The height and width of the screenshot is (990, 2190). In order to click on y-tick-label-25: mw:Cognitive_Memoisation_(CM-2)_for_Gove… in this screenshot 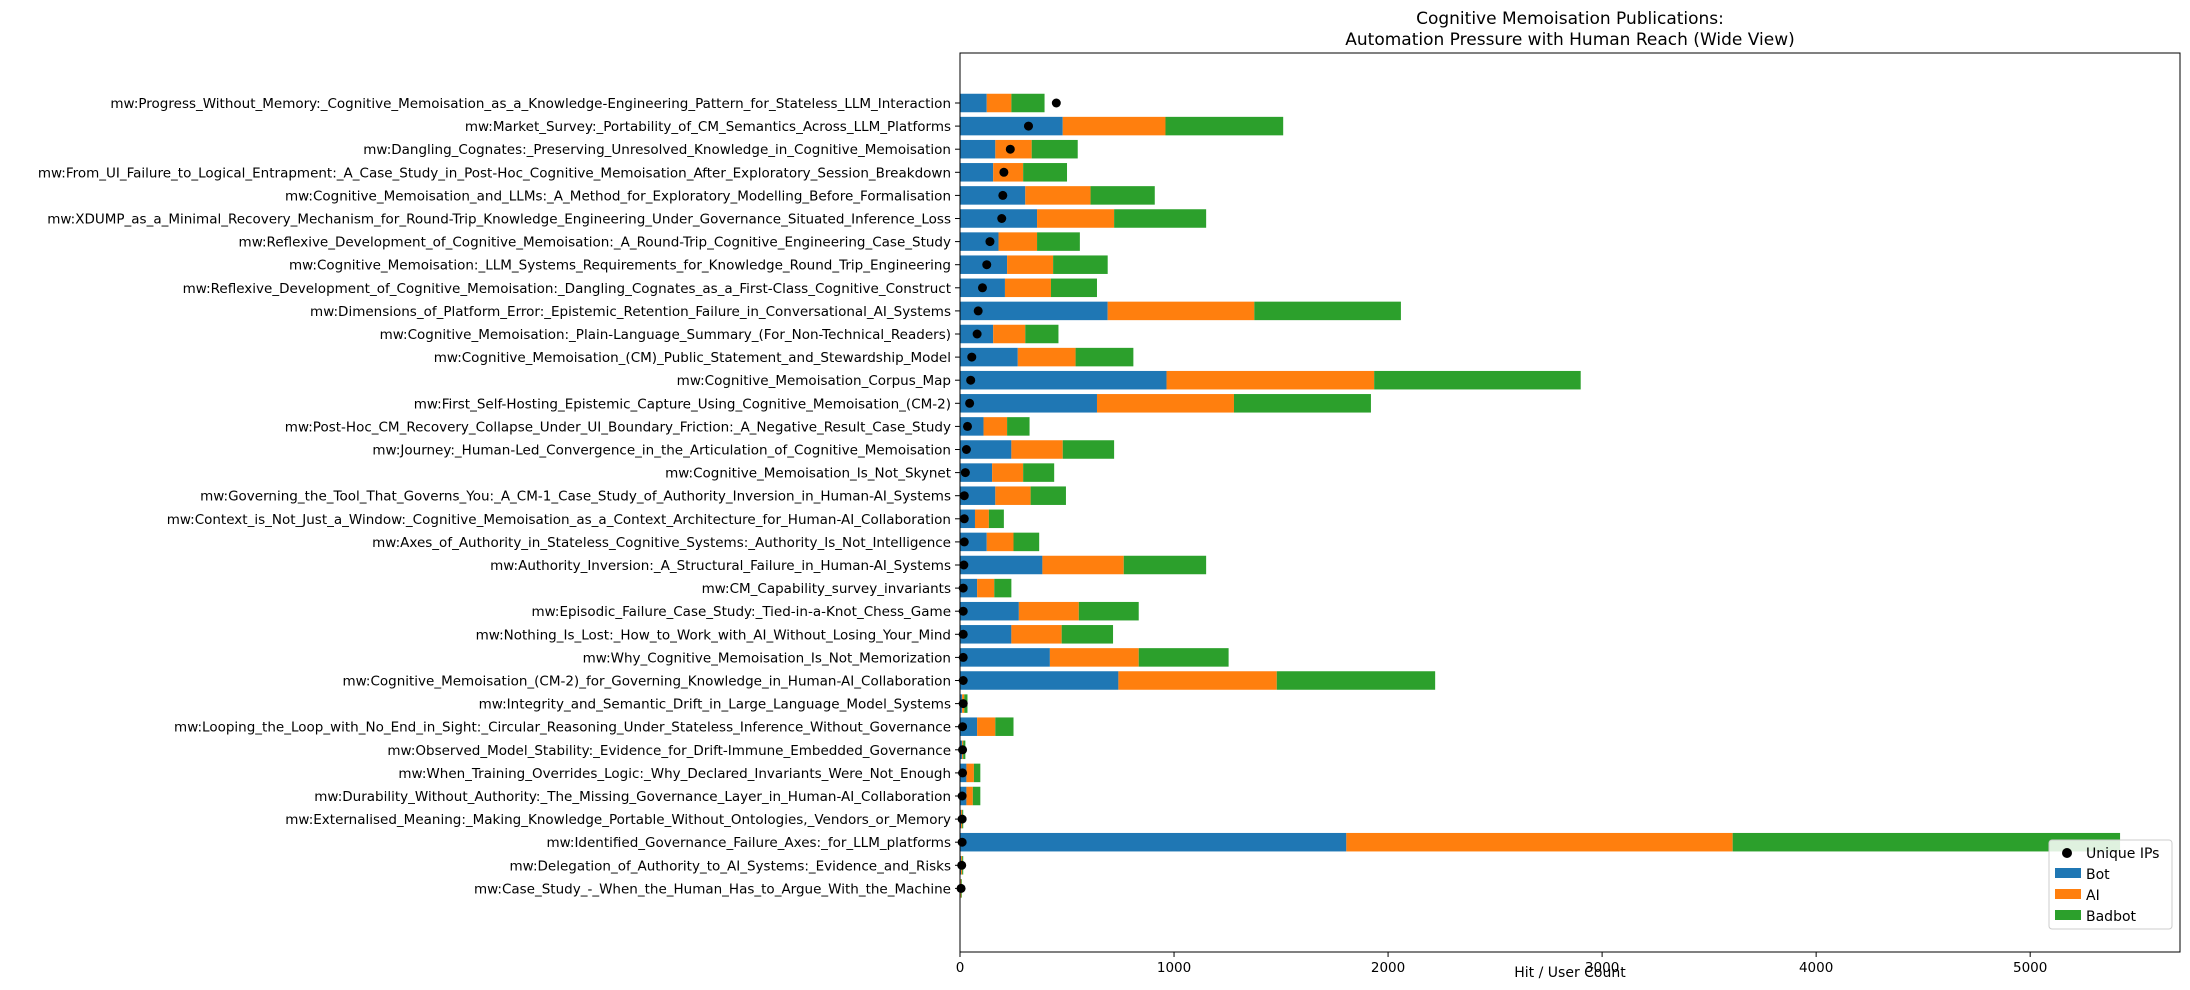, I will do `click(646, 682)`.